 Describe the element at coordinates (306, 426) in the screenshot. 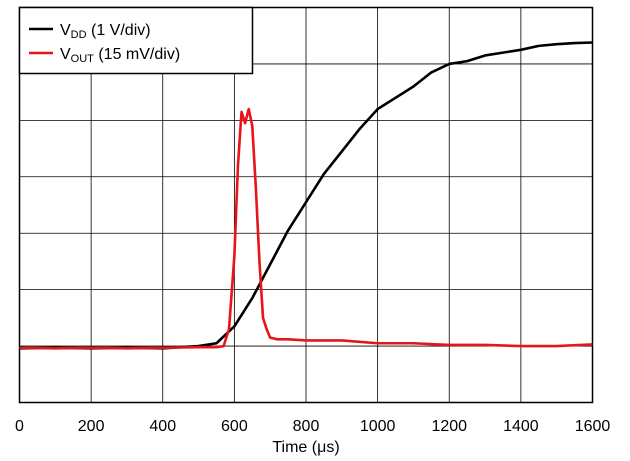

I see `x-tick-label: 800` at that location.